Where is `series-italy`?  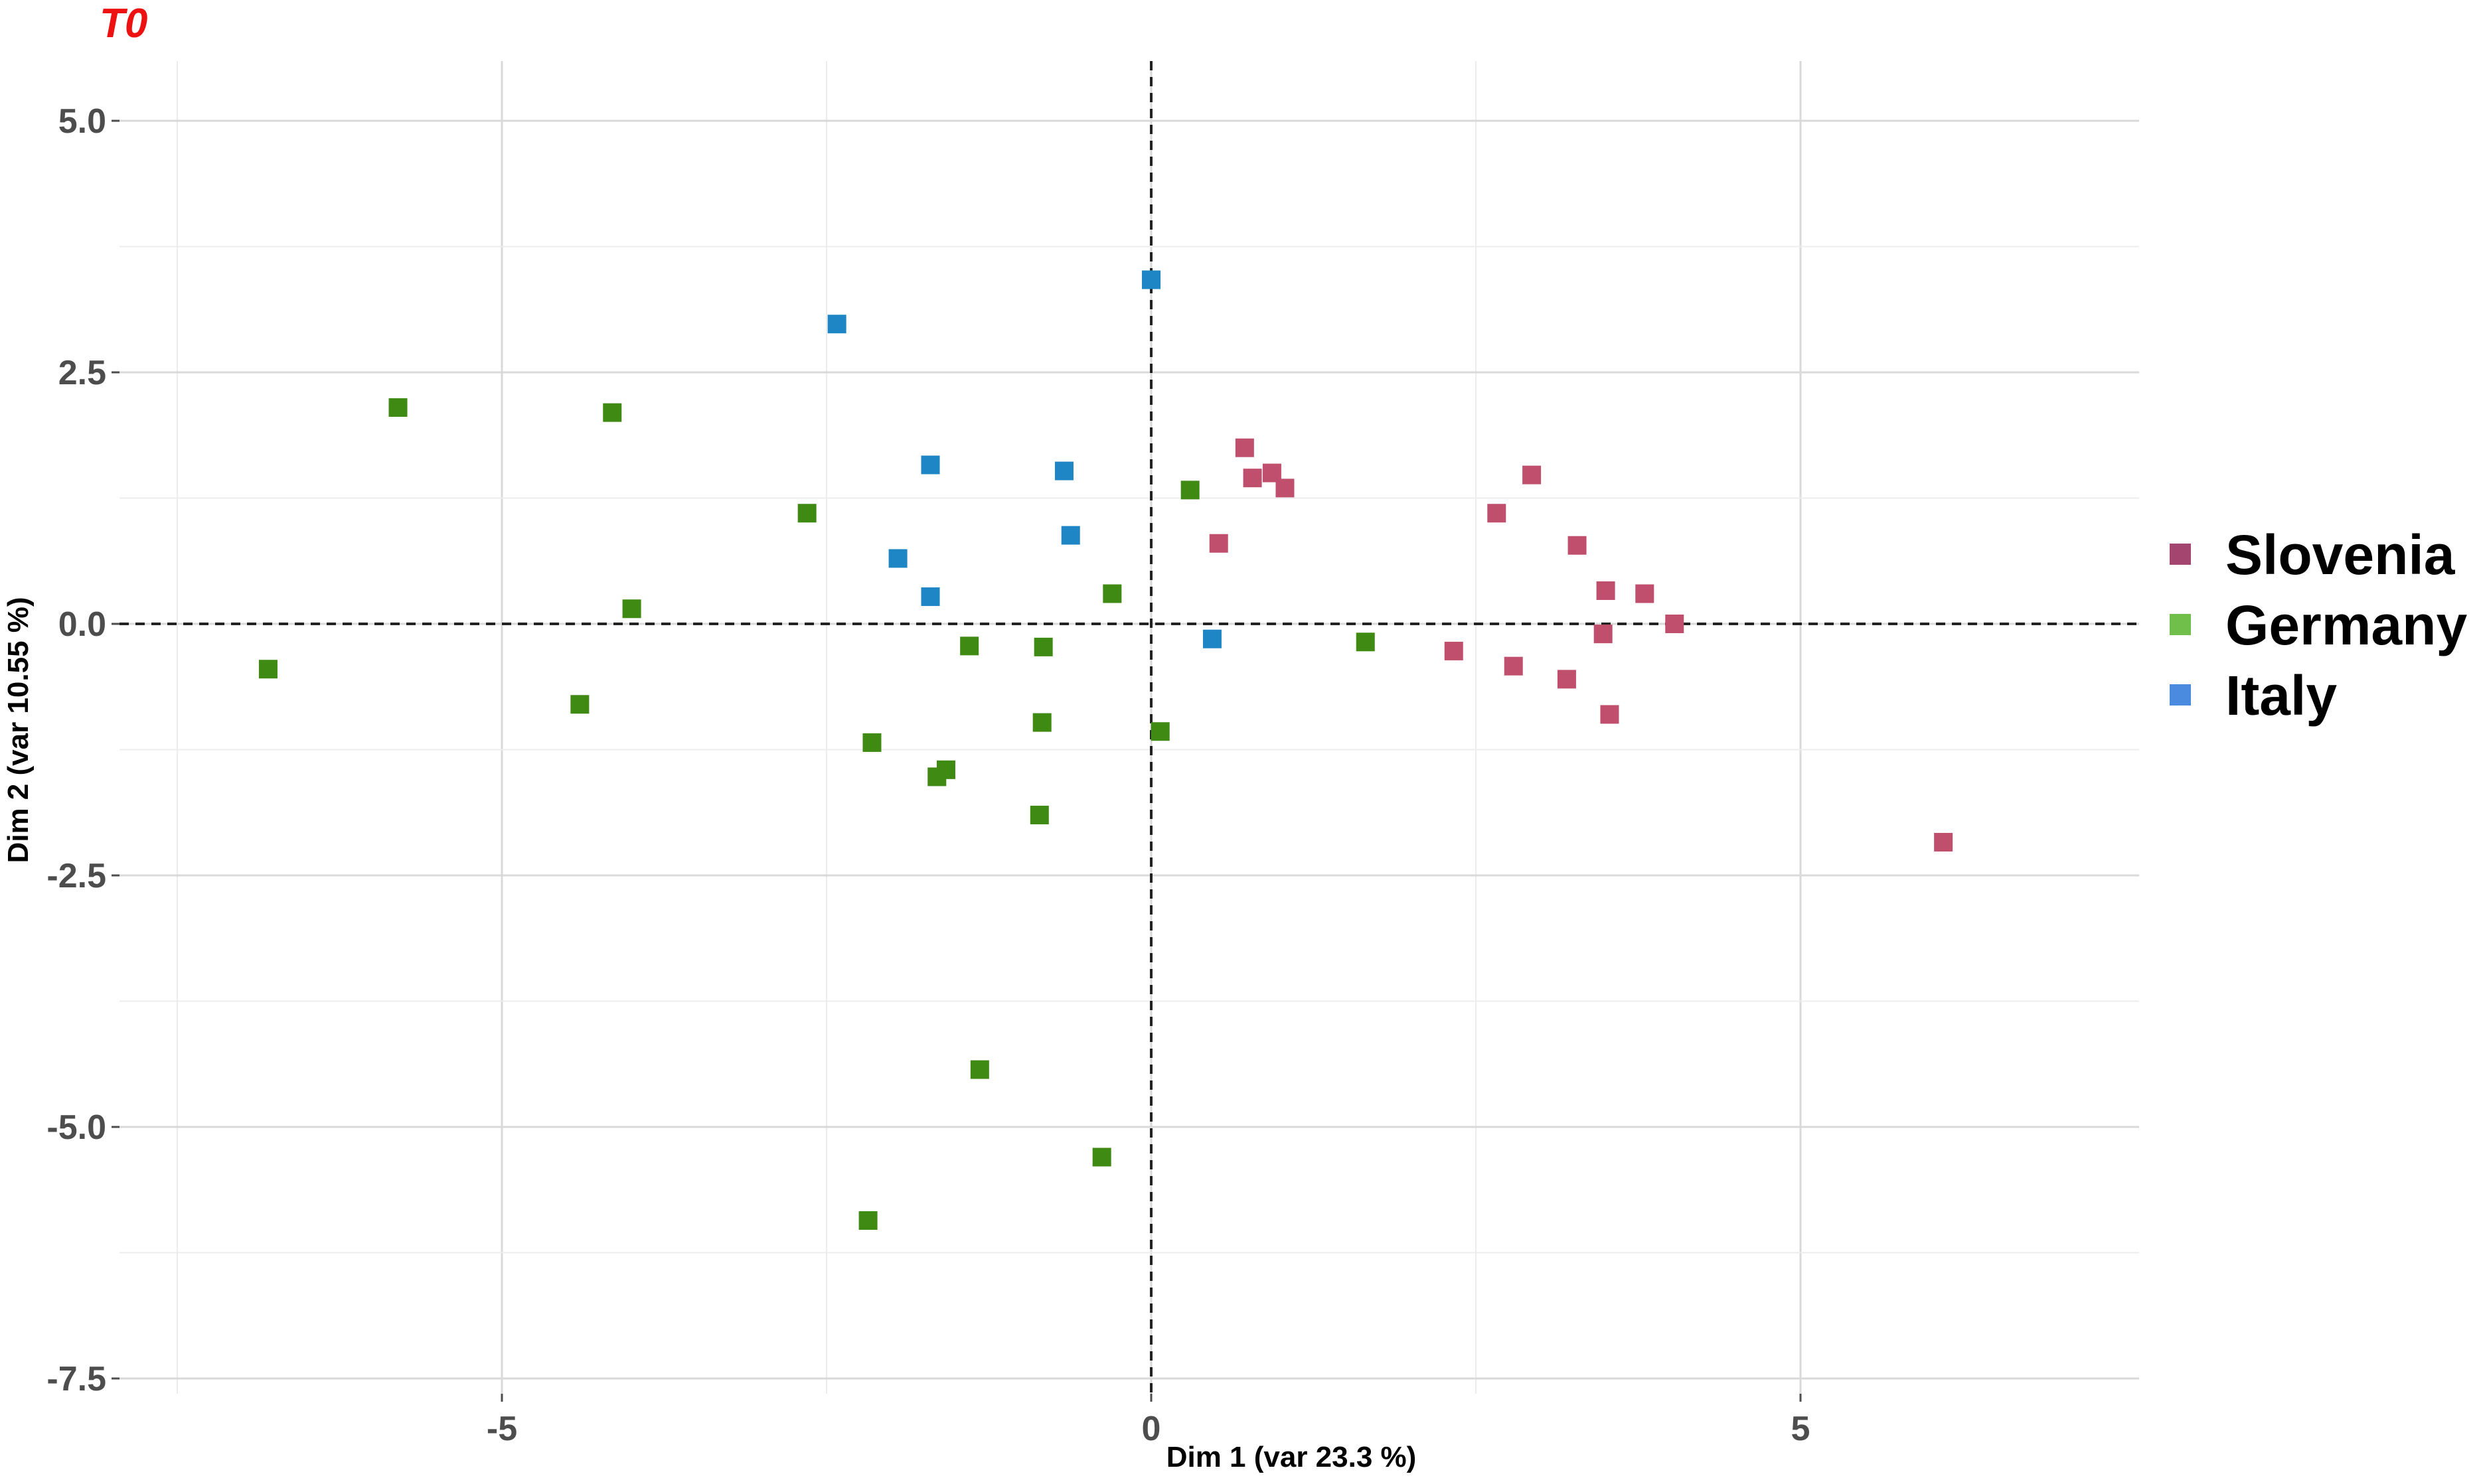 series-italy is located at coordinates (1025, 459).